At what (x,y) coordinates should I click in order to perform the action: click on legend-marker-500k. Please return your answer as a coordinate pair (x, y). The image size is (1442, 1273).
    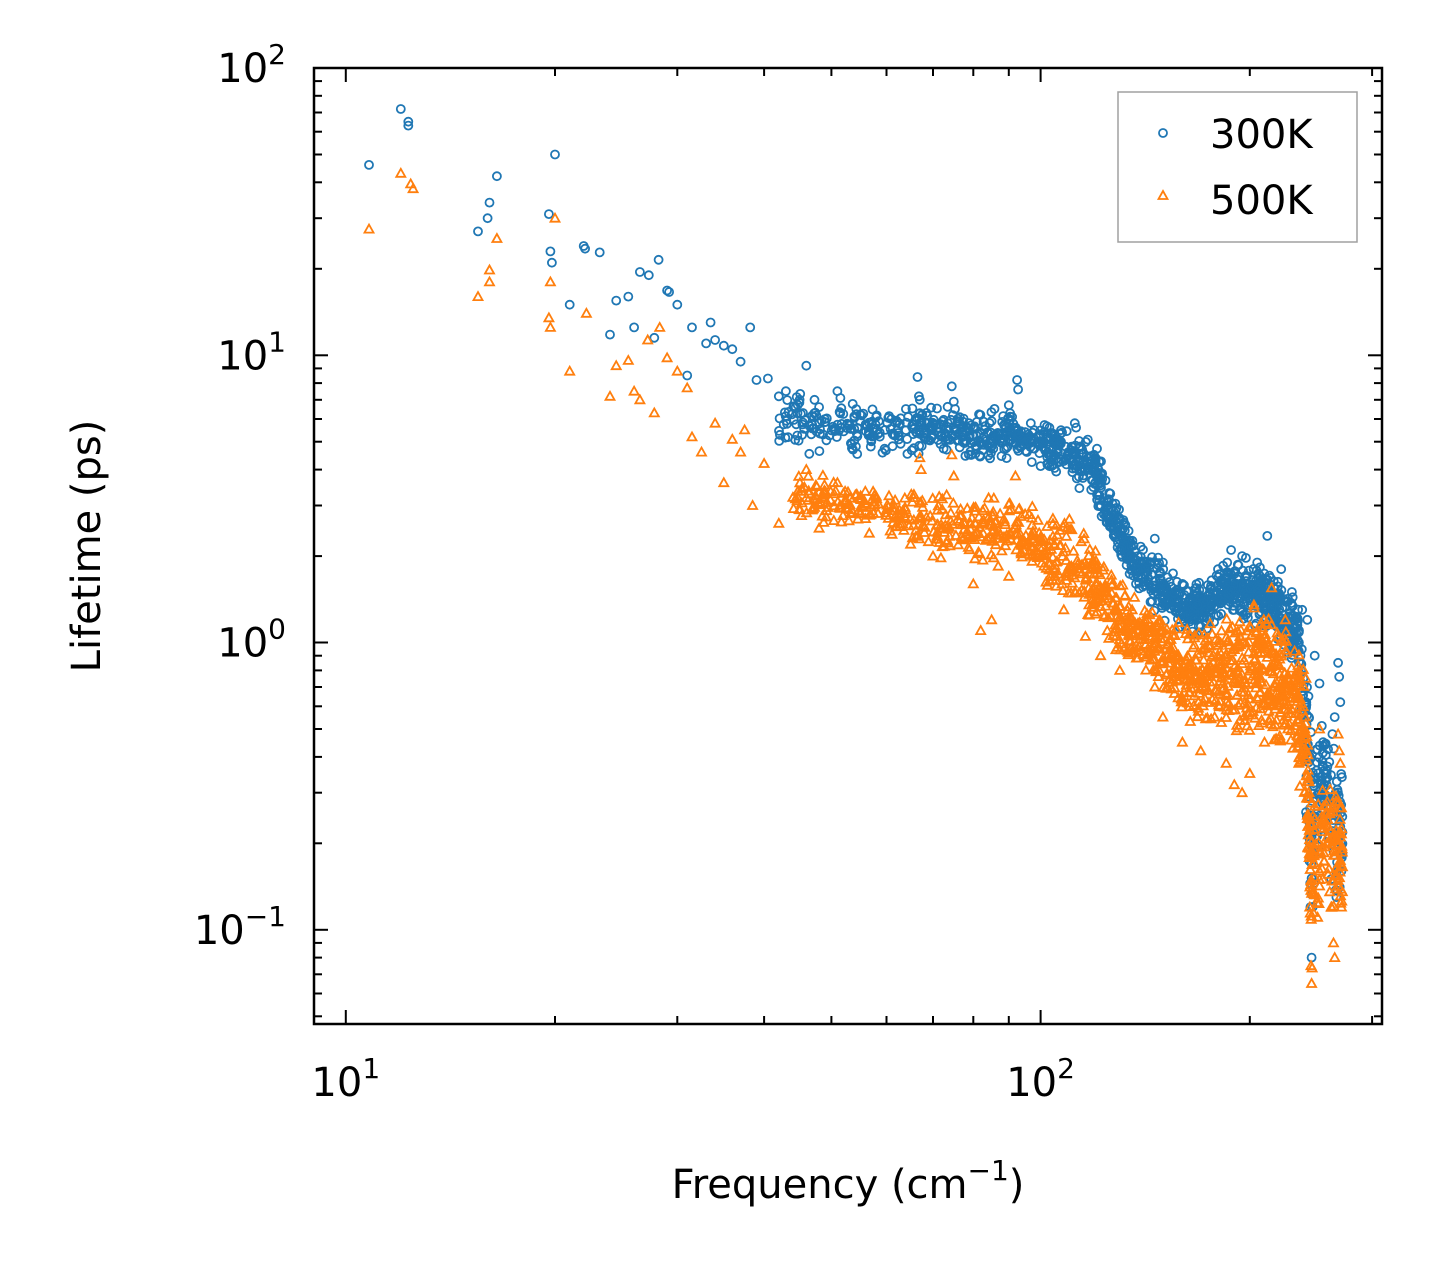
    Looking at the image, I should click on (1163, 194).